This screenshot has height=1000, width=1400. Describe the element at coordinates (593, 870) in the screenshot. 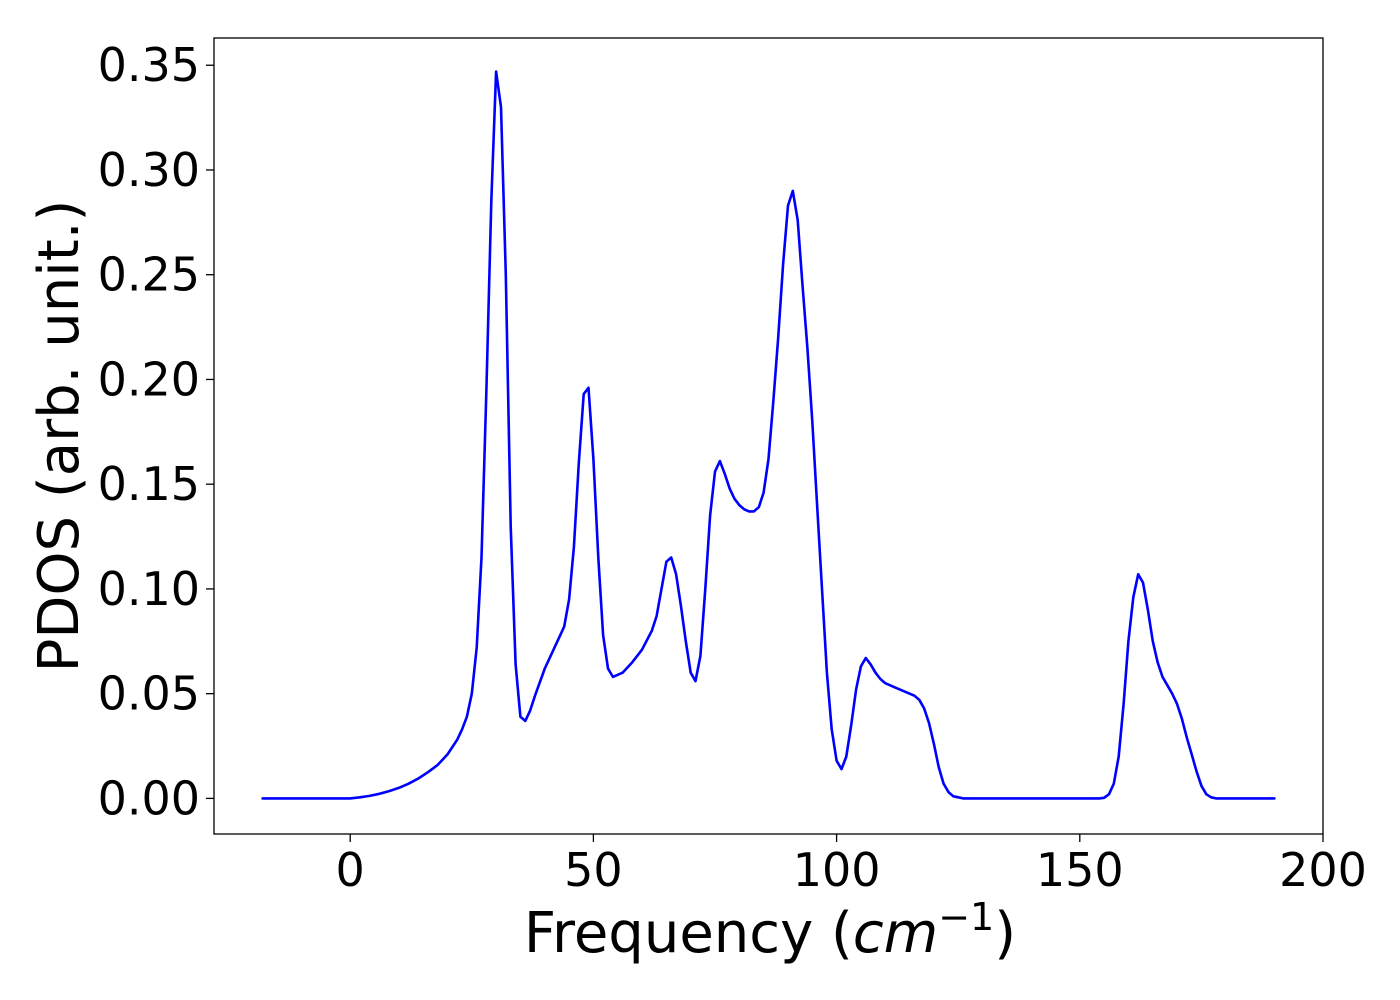

I see `x-tick-label: 50` at that location.